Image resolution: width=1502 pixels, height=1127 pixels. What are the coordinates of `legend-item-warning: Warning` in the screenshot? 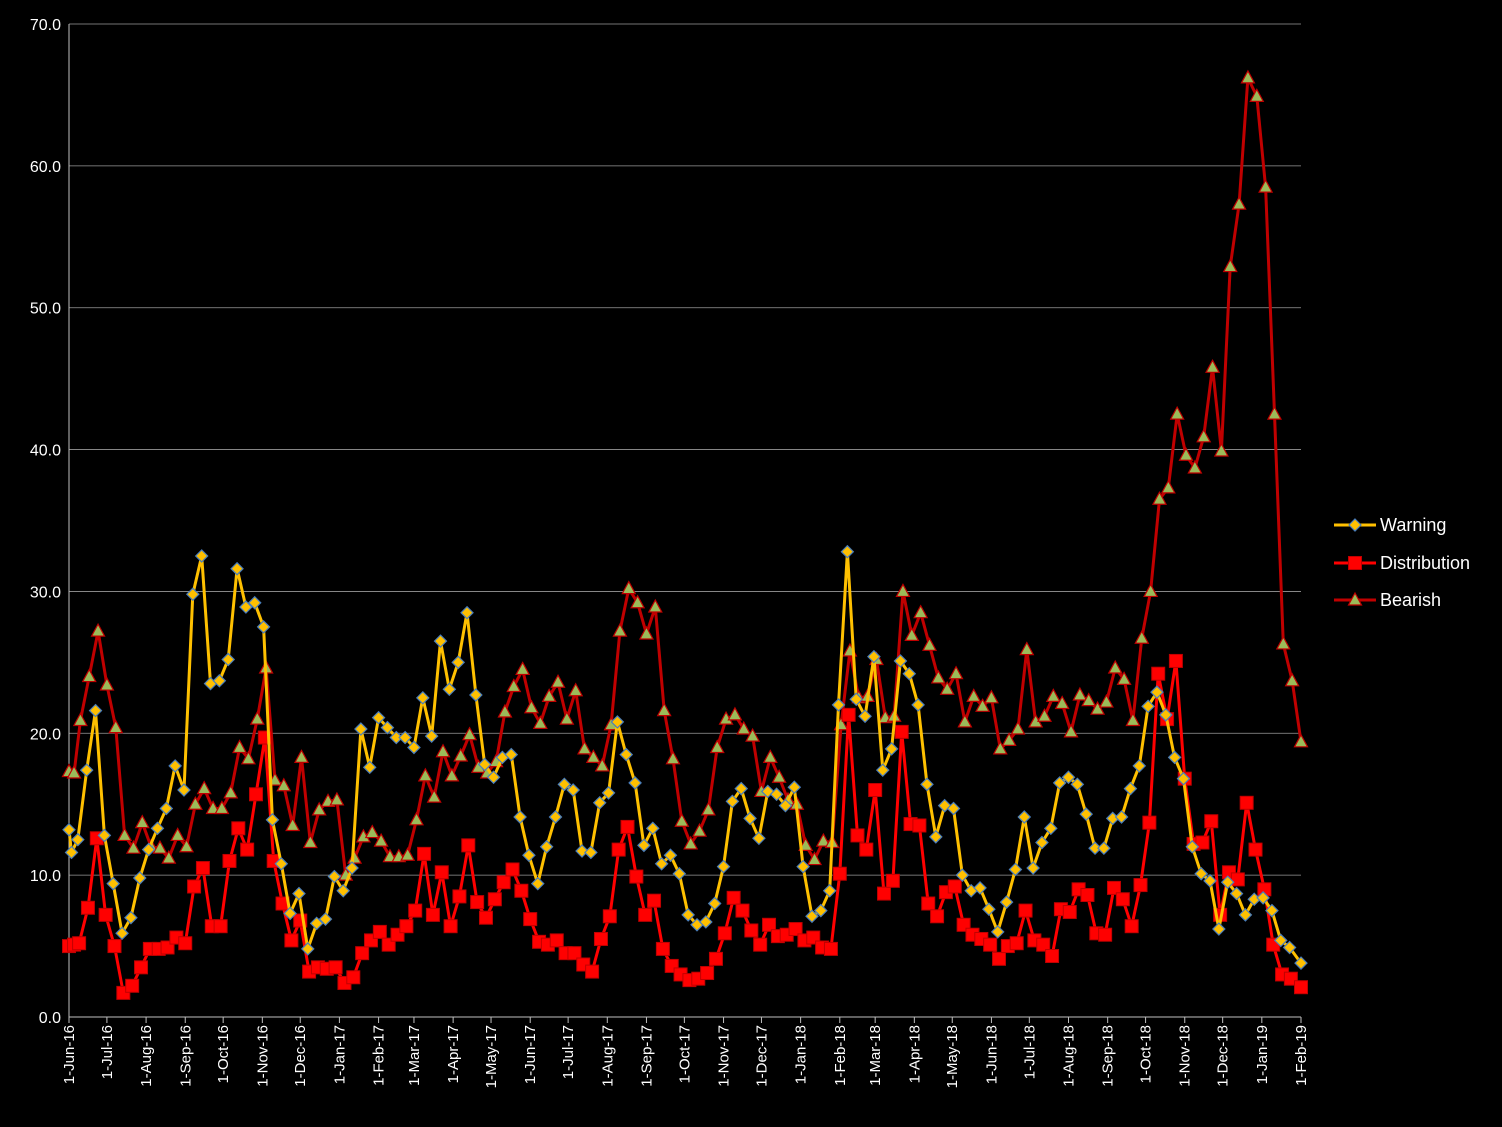 It's located at (1390, 525).